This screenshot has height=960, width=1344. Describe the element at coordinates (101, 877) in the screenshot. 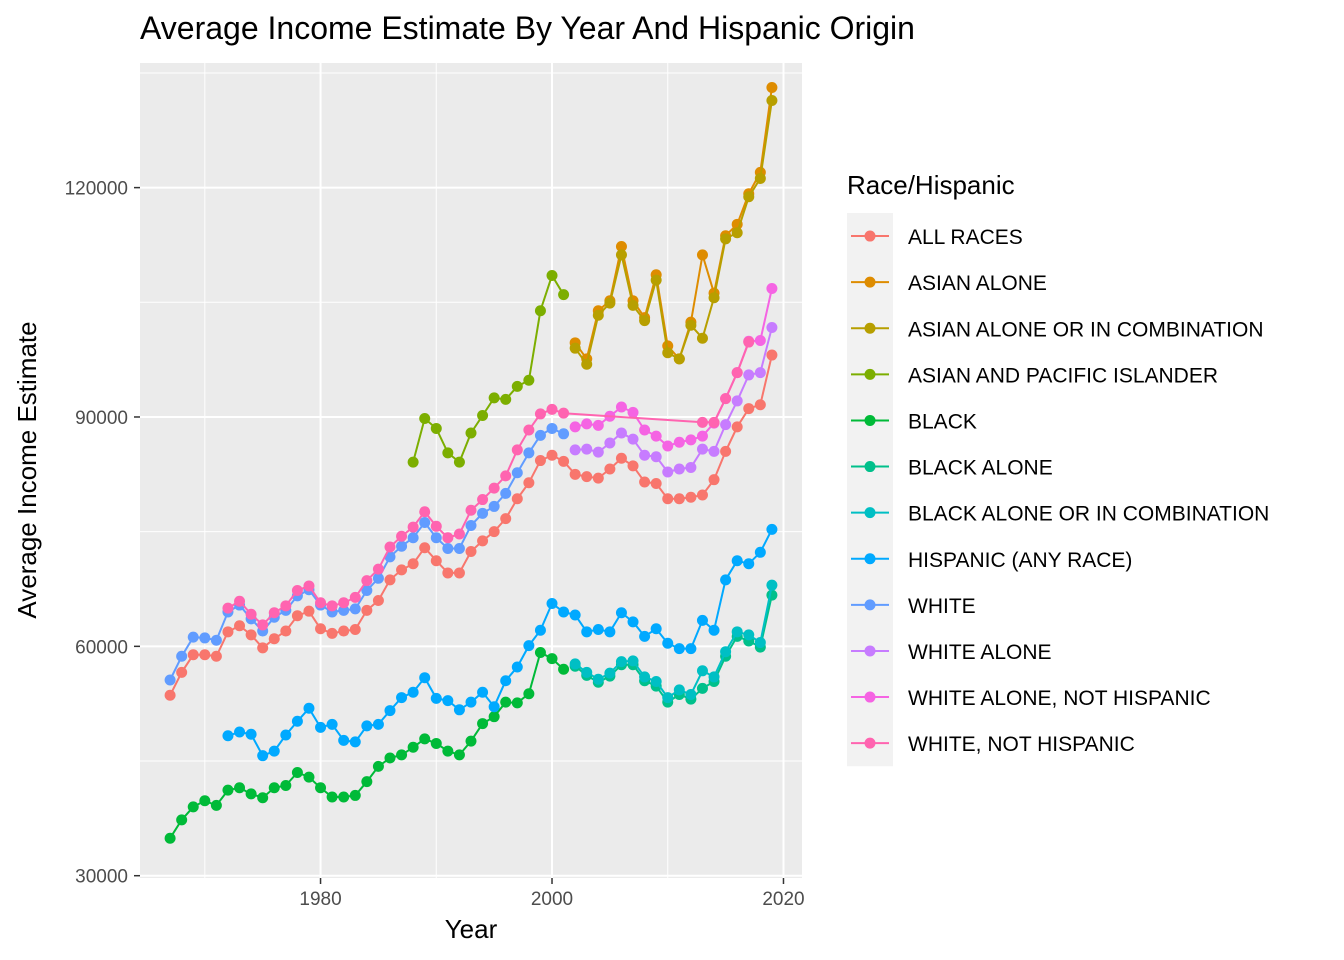

I see `y-tick-label: 30000` at that location.